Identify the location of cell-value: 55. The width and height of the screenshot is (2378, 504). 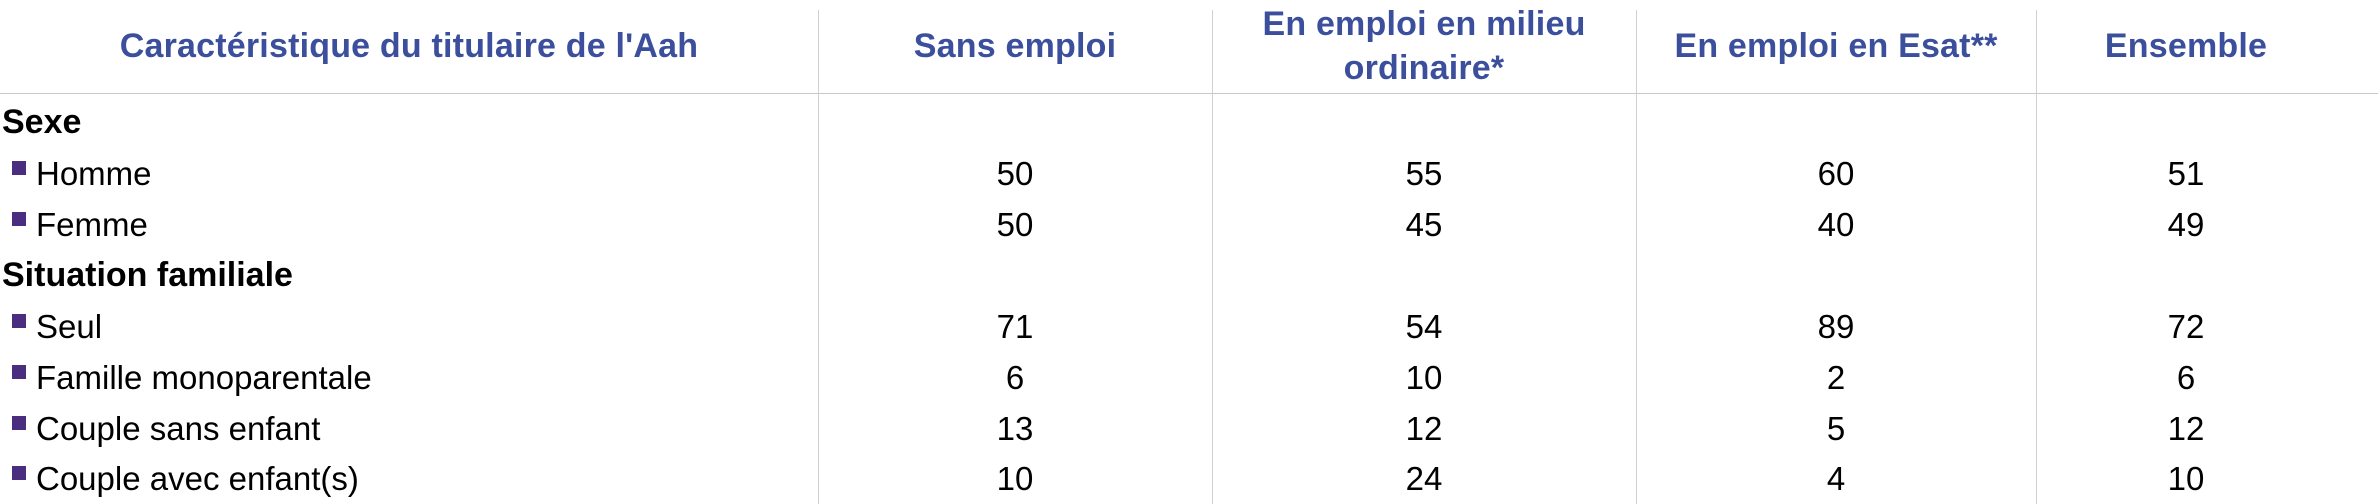
(1424, 173).